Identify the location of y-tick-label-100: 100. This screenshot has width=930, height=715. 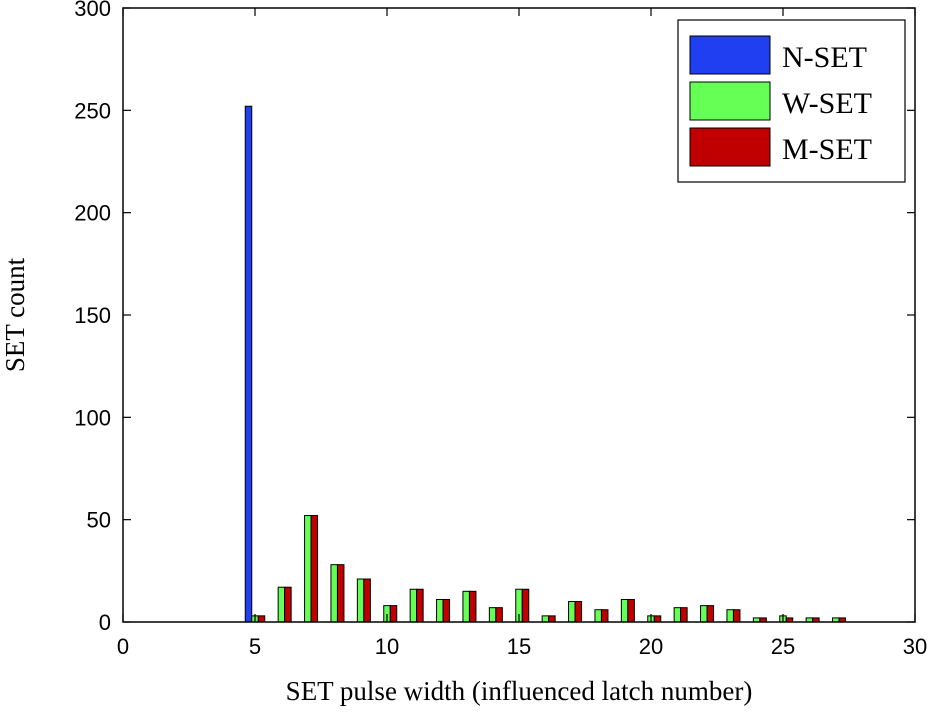
(92, 417).